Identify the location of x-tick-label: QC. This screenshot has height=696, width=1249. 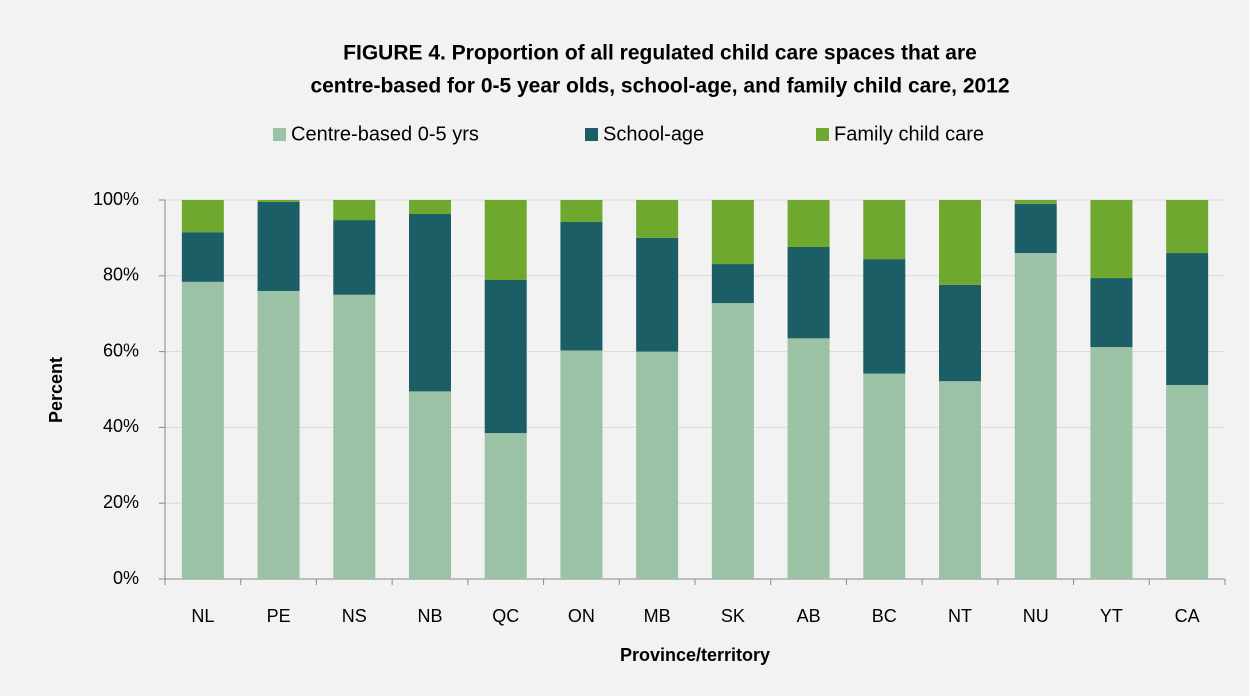
(505, 616).